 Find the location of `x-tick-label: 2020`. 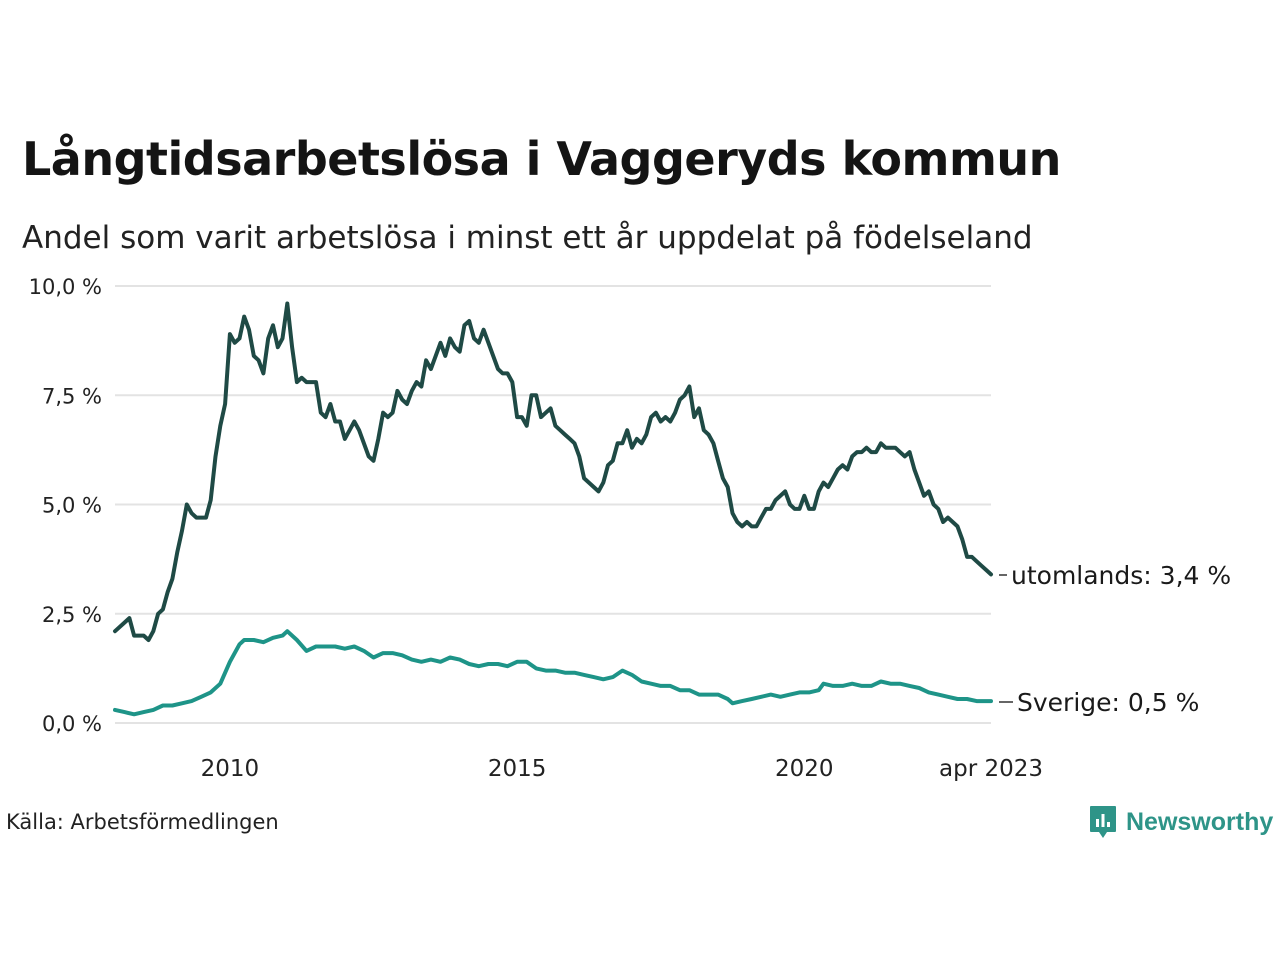

x-tick-label: 2020 is located at coordinates (804, 769).